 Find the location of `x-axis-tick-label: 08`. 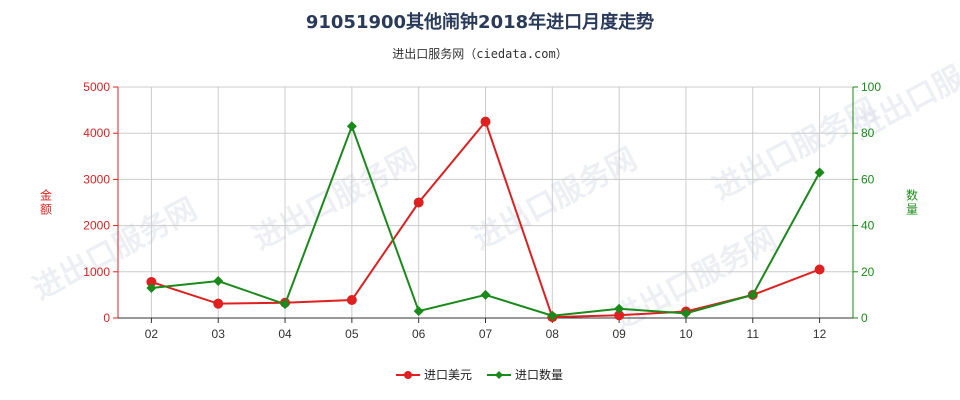

x-axis-tick-label: 08 is located at coordinates (553, 334).